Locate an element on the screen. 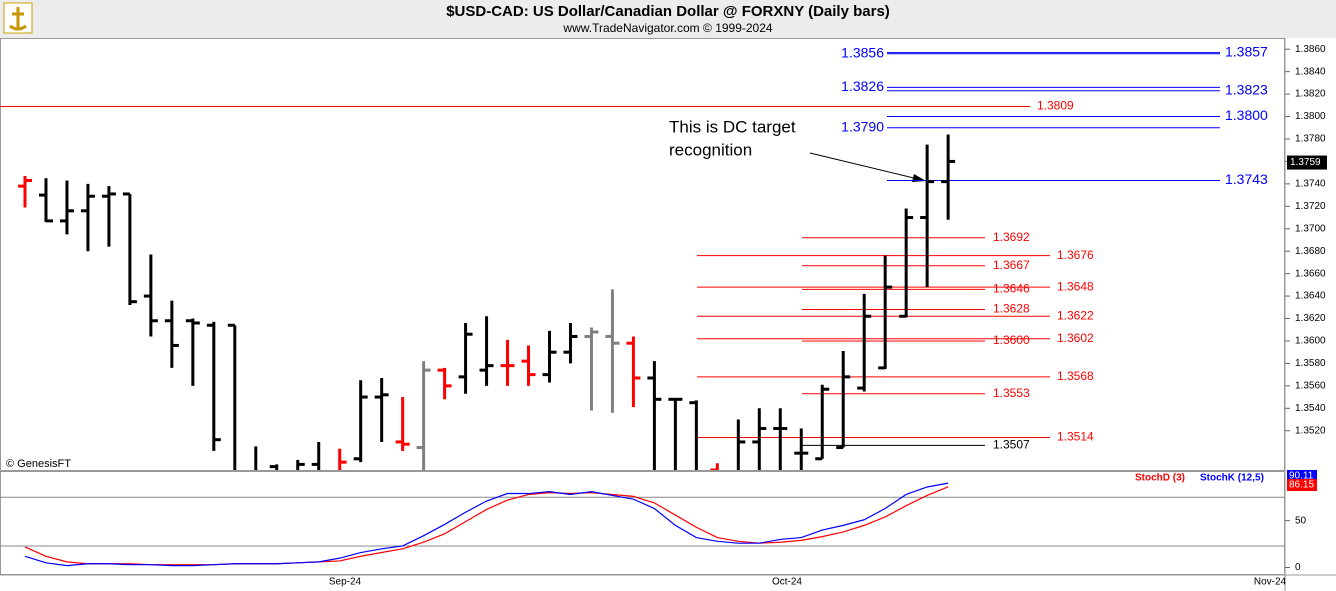 This screenshot has height=591, width=1336. last-value-label: 86.15 is located at coordinates (1301, 485).